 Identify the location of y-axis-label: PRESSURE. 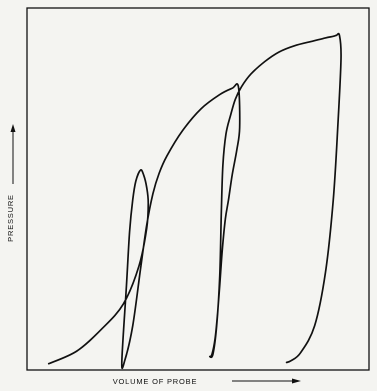
(10, 218).